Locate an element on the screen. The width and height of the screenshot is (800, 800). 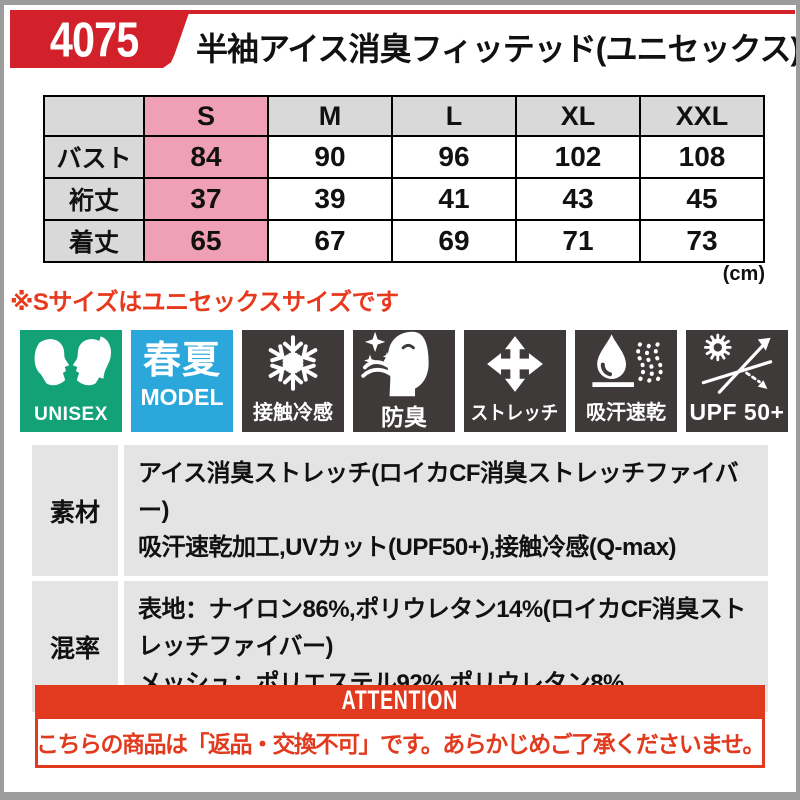
feature-deodorant: 防臭 is located at coordinates (404, 381).